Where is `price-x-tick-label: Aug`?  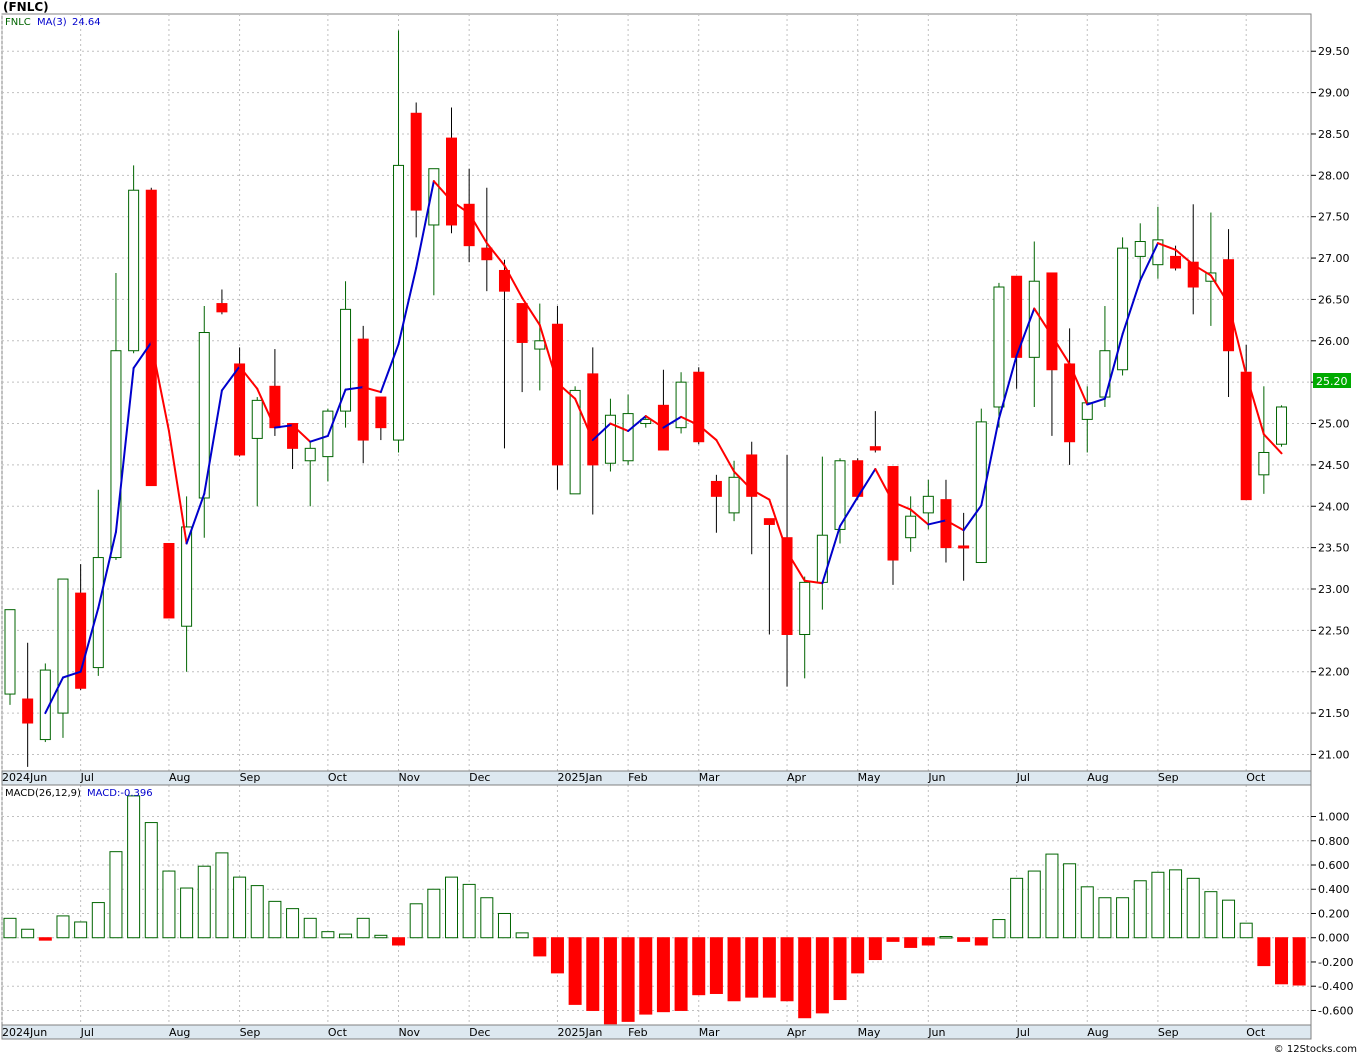
price-x-tick-label: Aug is located at coordinates (1097, 777).